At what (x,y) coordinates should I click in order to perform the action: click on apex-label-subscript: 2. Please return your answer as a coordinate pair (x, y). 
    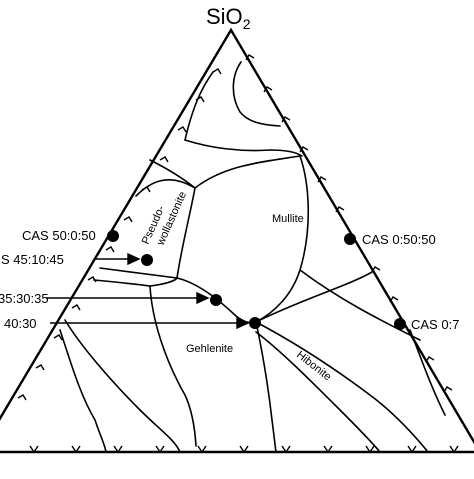
    Looking at the image, I should click on (247, 24).